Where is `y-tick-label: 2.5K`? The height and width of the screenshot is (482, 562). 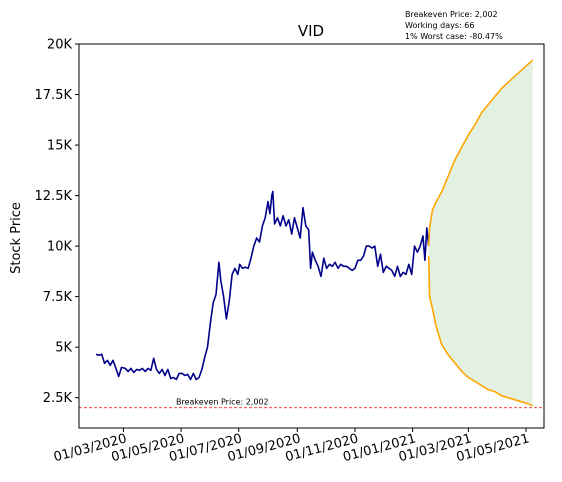
y-tick-label: 2.5K is located at coordinates (58, 398).